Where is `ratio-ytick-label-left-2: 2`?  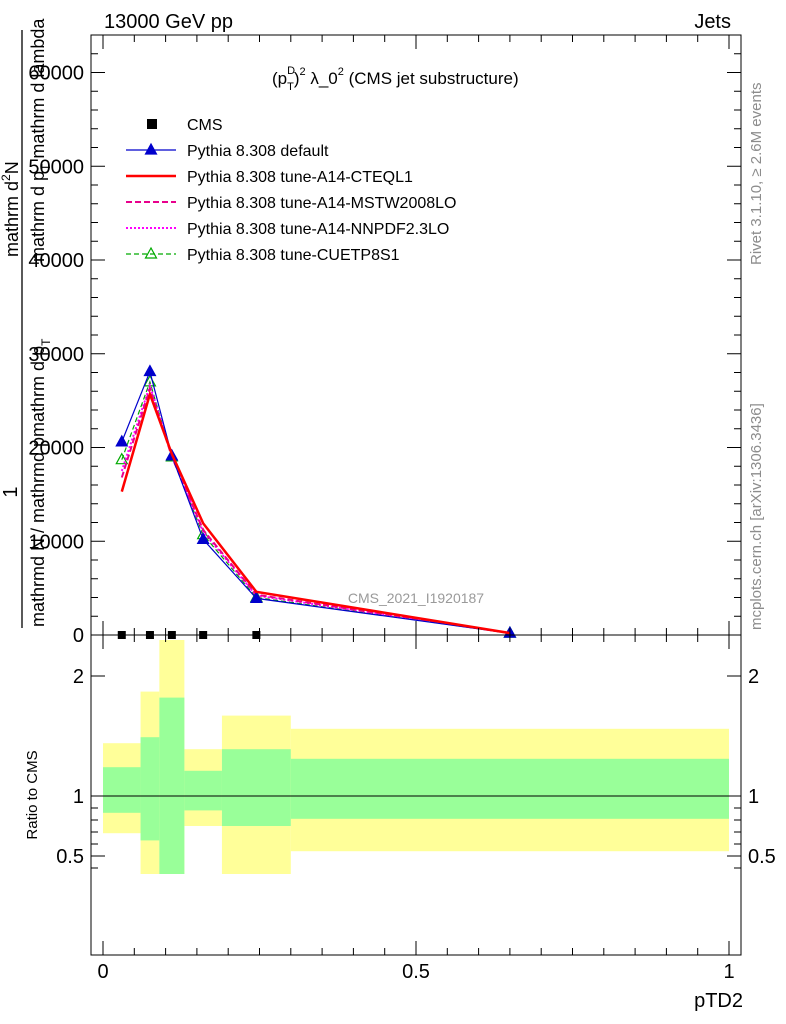 ratio-ytick-label-left-2: 2 is located at coordinates (78, 677).